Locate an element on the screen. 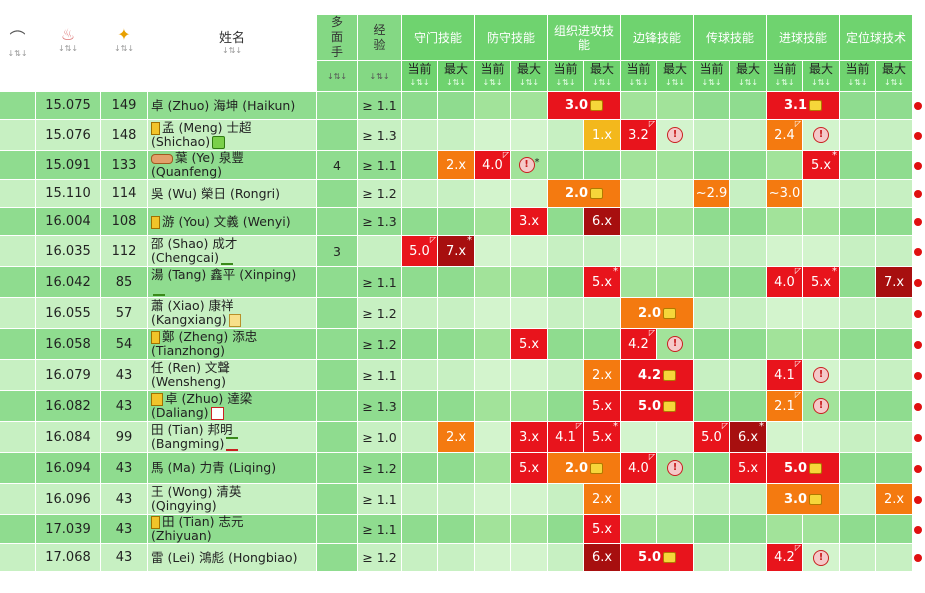 The image size is (925, 593). experience-header: 经 验 is located at coordinates (379, 37).